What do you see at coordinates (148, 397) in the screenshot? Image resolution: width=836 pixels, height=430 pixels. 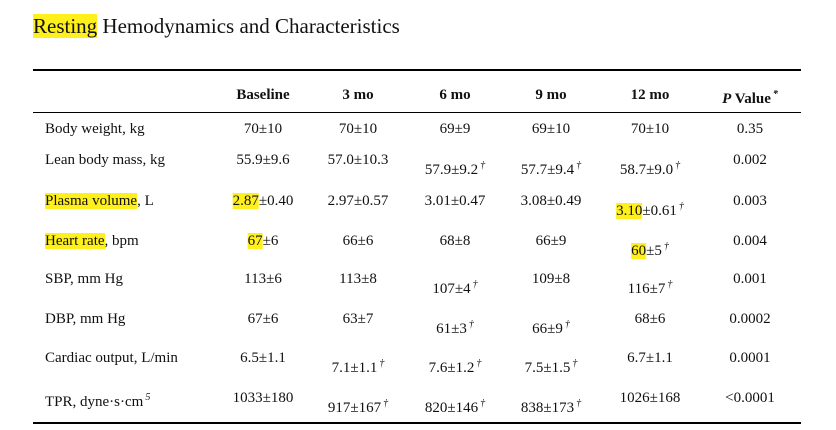 I see `superscript: 5` at bounding box center [148, 397].